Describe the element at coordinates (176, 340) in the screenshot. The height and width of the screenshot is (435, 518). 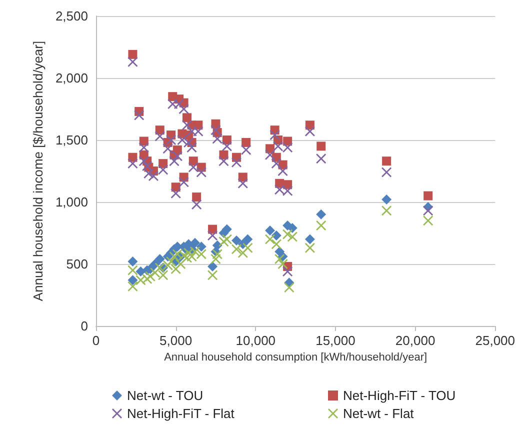
I see `x-tick-label: 5,000` at that location.